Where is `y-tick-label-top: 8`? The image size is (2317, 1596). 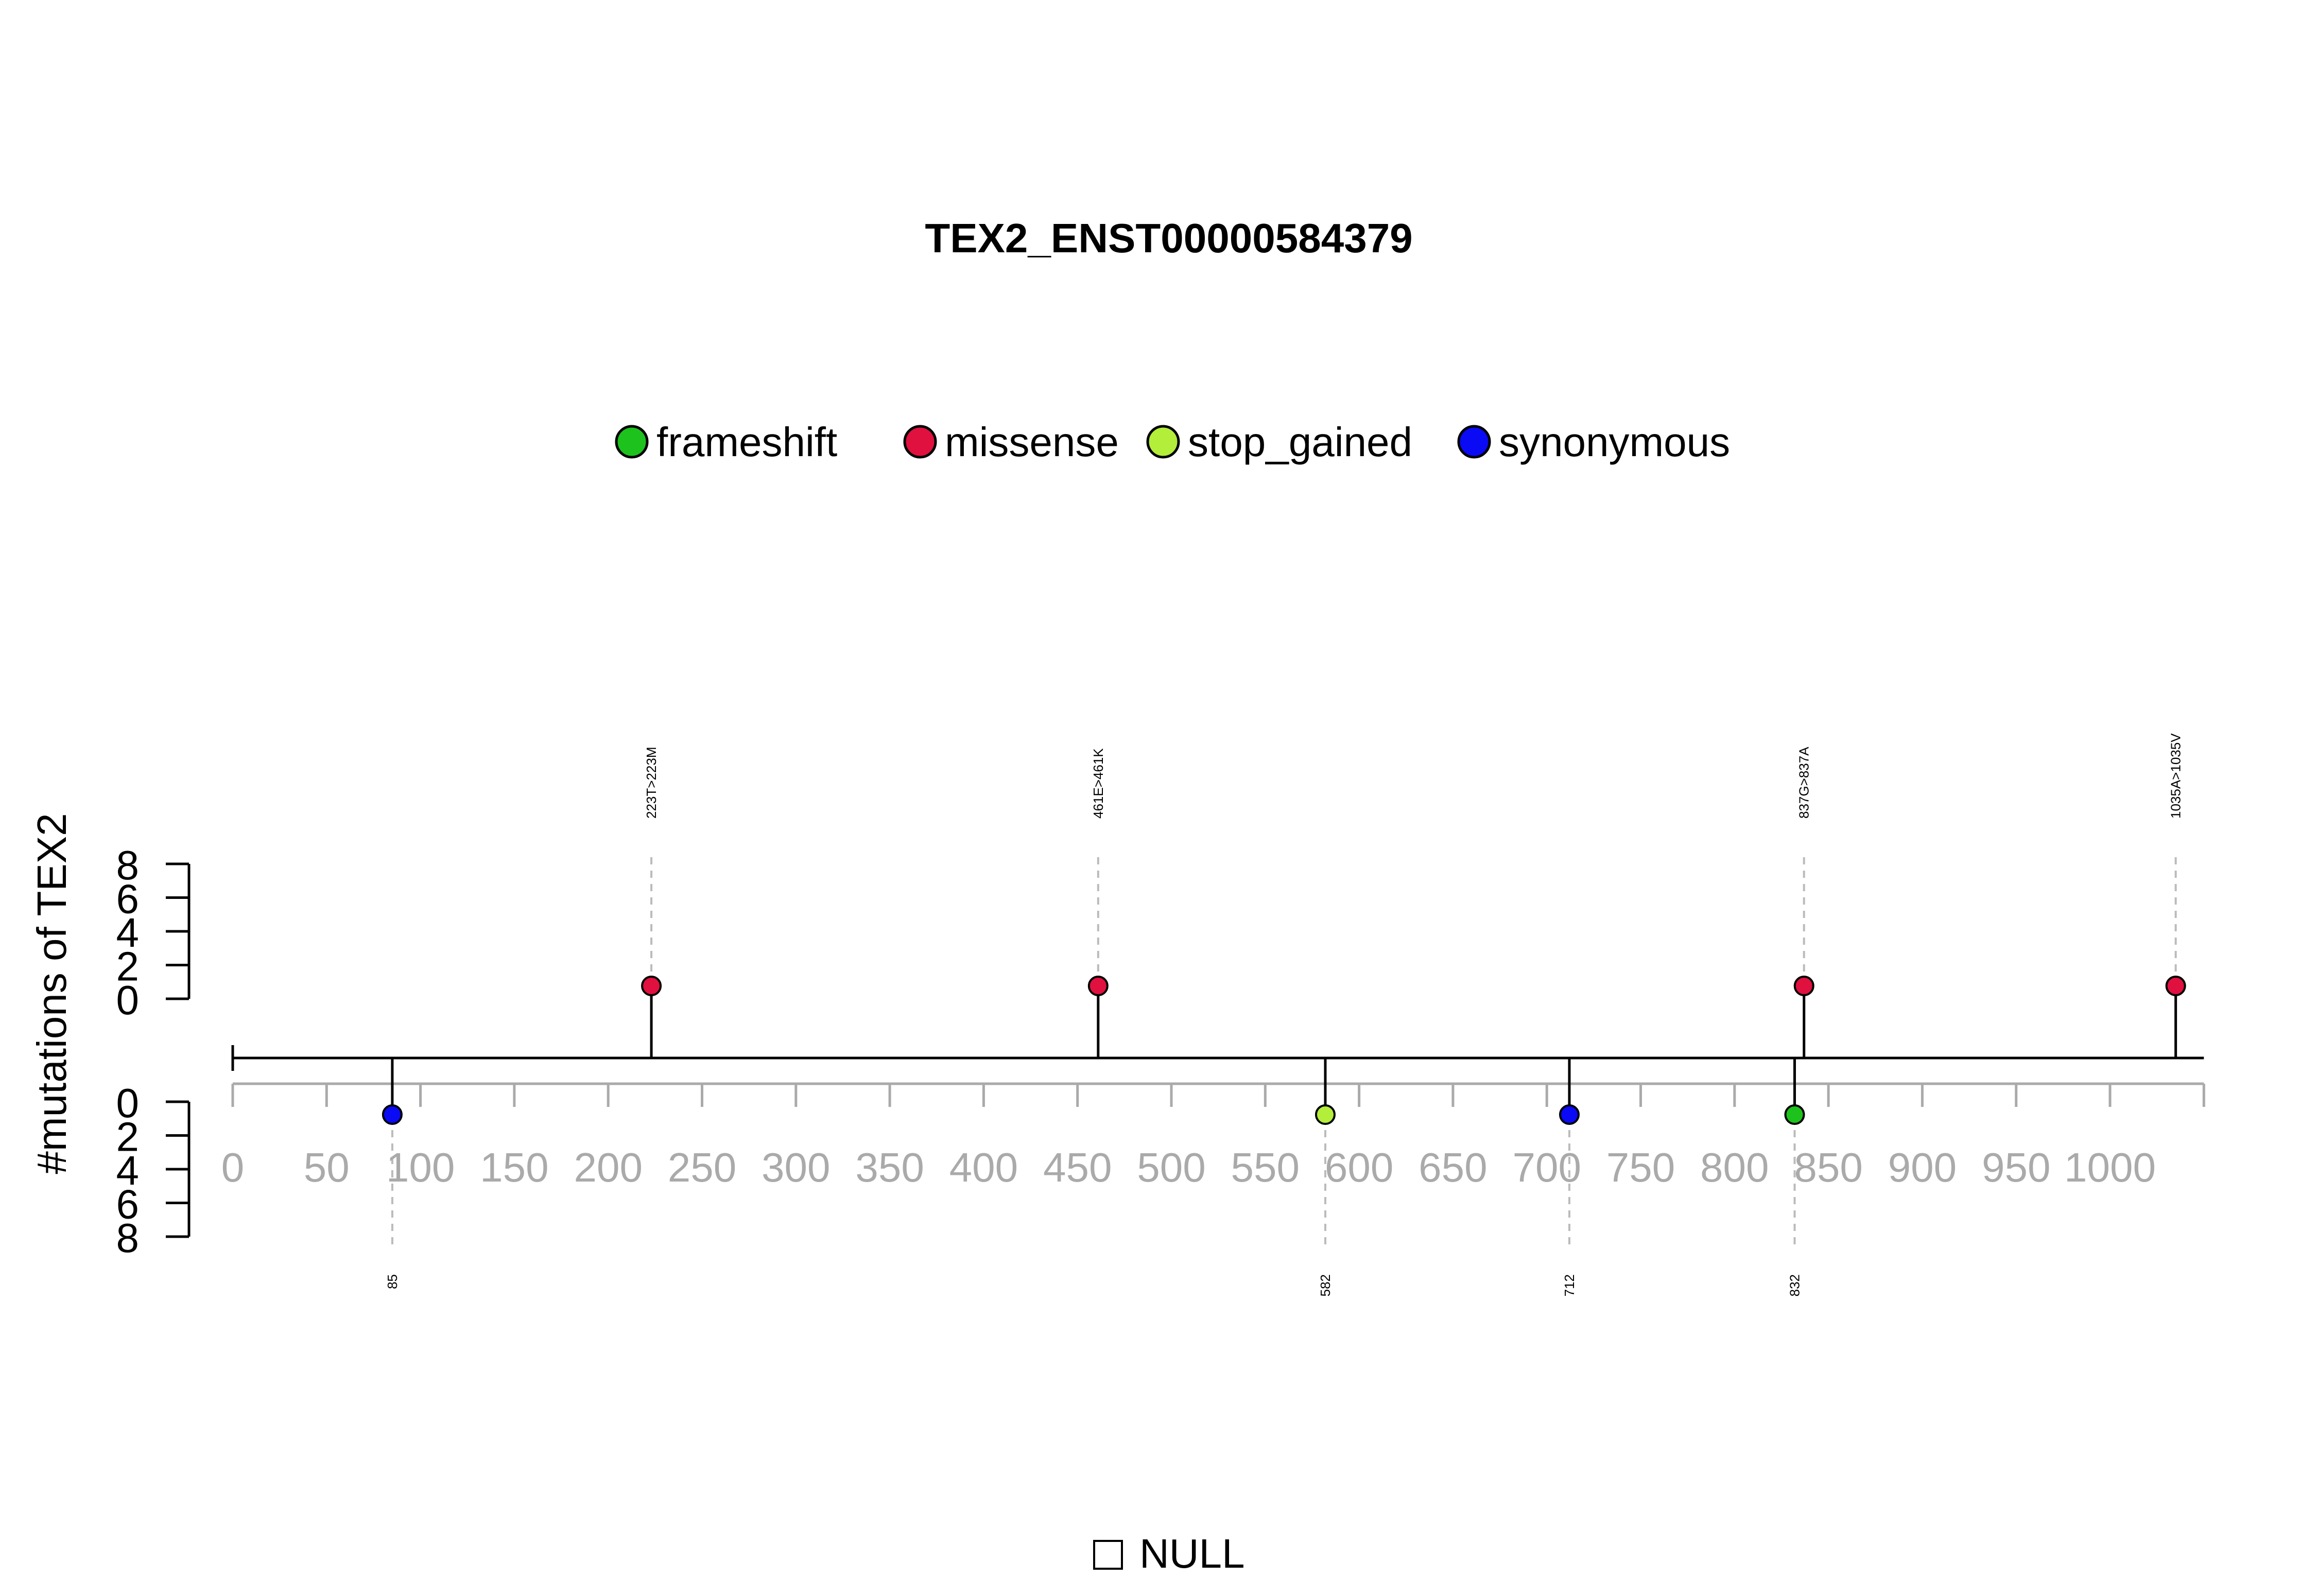 y-tick-label-top: 8 is located at coordinates (128, 865).